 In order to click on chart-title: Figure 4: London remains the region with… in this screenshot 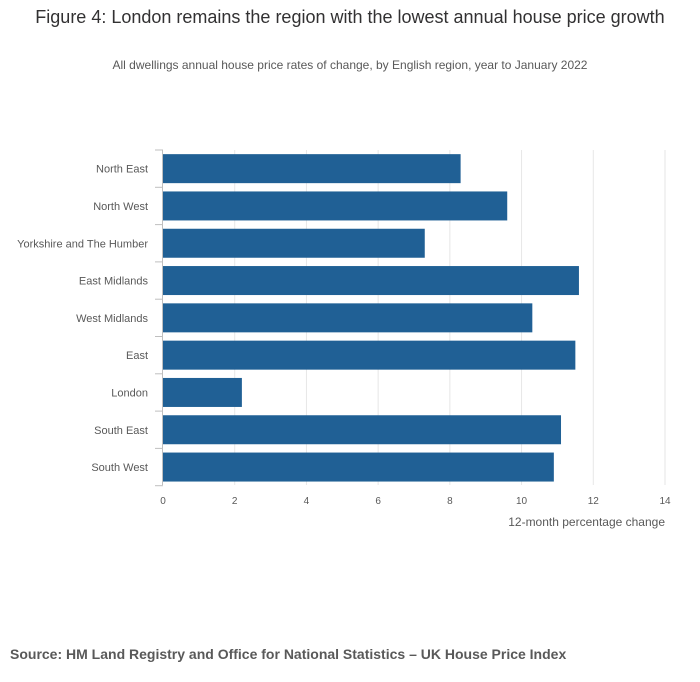, I will do `click(350, 17)`.